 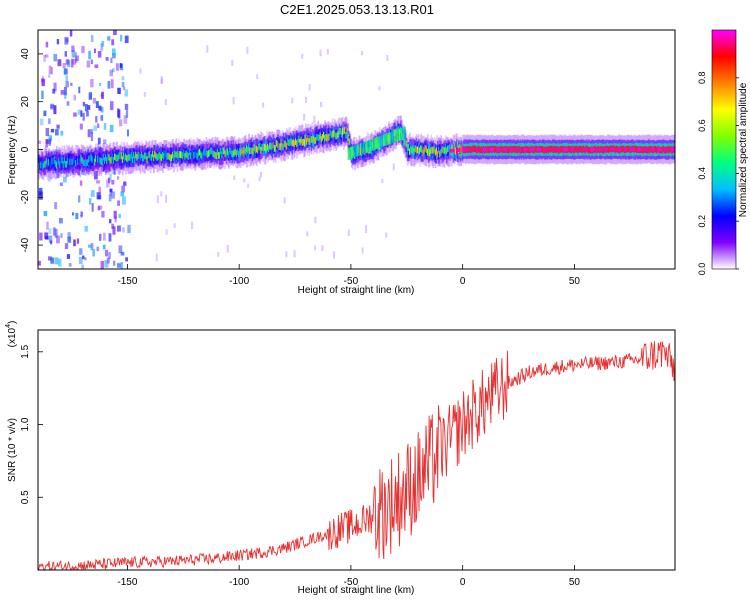 I want to click on snr-y-multiplier: (x104), so click(x=11, y=334).